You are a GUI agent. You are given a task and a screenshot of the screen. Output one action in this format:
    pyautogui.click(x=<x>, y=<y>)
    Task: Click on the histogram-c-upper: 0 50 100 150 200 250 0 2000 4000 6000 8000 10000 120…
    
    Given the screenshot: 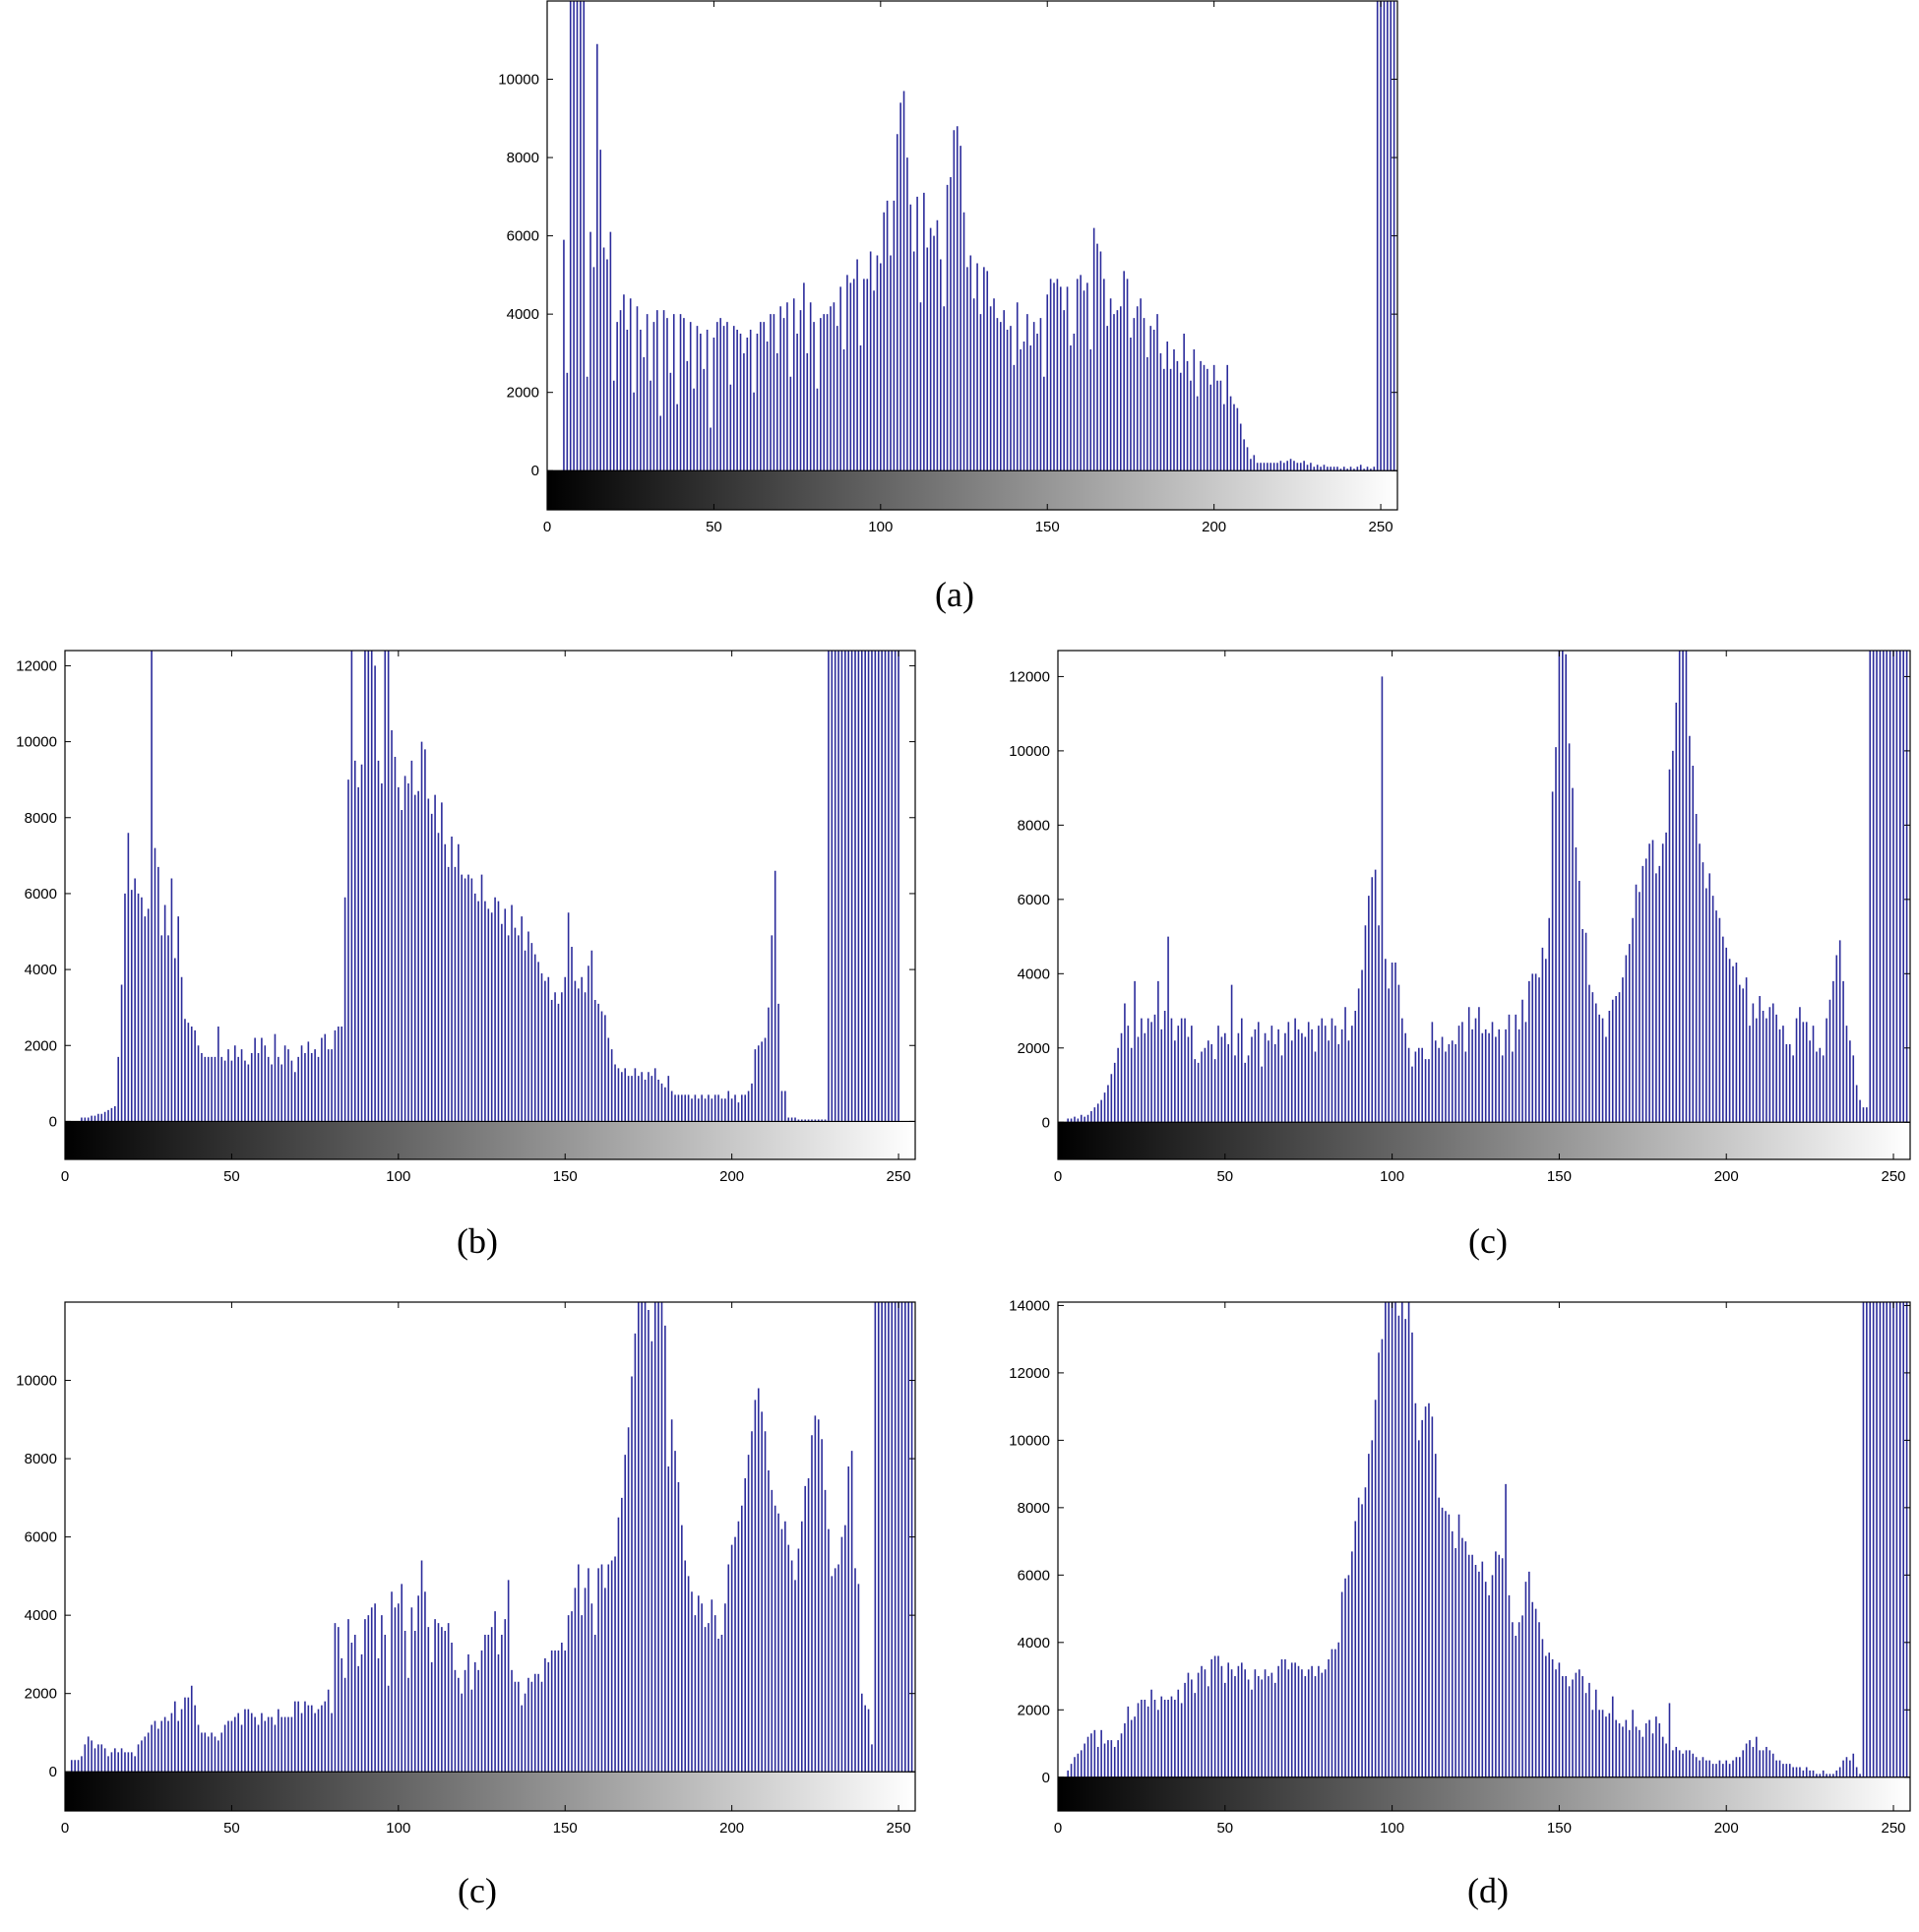 What is the action you would take?
    pyautogui.click(x=1454, y=915)
    